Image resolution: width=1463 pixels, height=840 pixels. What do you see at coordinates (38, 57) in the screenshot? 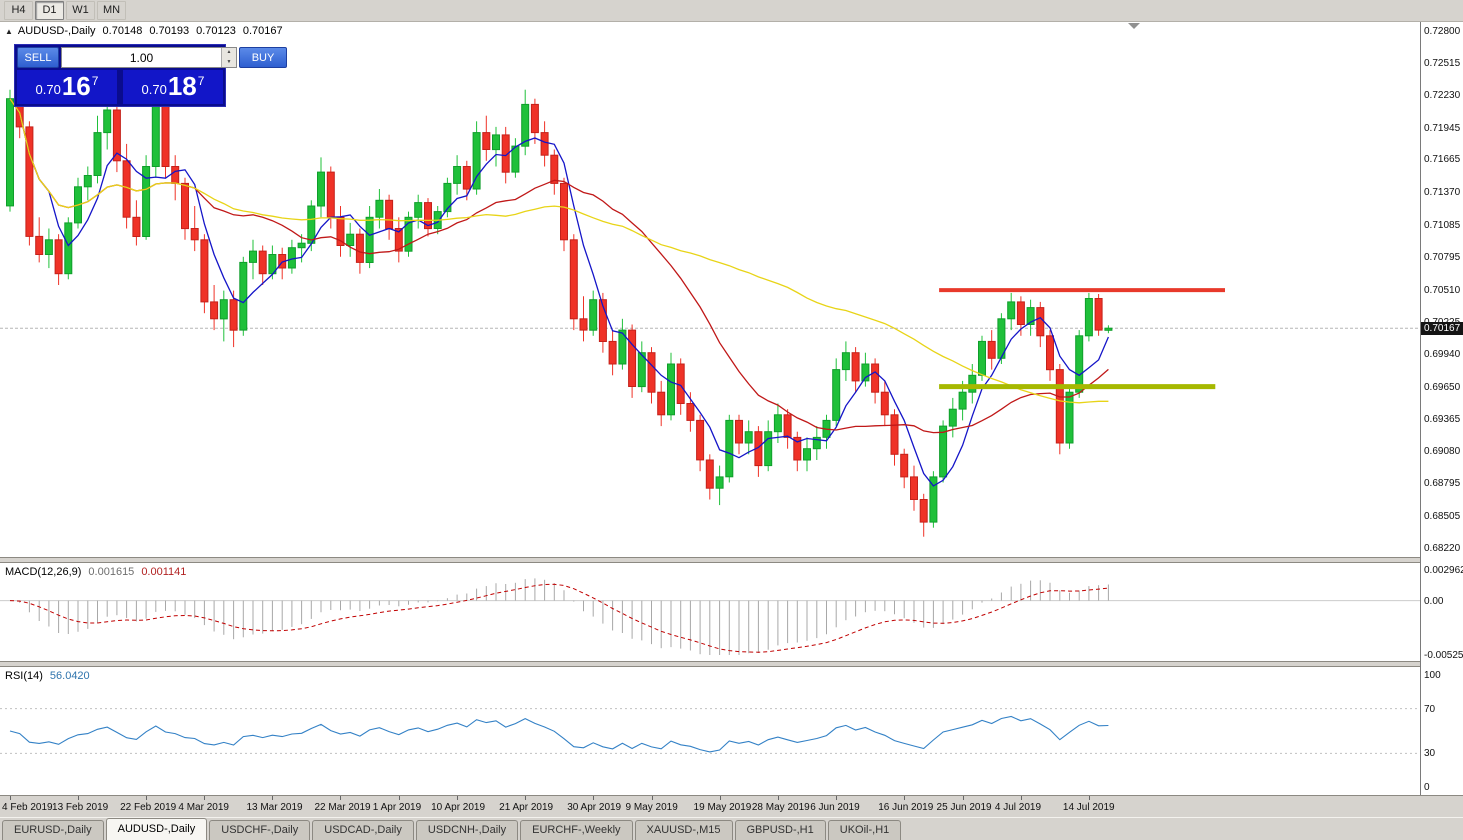
I see `sell-button: SELL` at bounding box center [38, 57].